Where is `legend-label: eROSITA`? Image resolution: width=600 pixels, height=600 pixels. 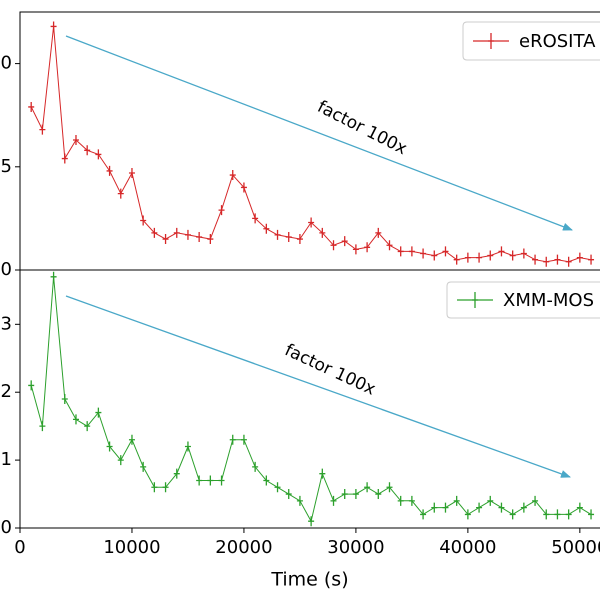 legend-label: eROSITA is located at coordinates (557, 41).